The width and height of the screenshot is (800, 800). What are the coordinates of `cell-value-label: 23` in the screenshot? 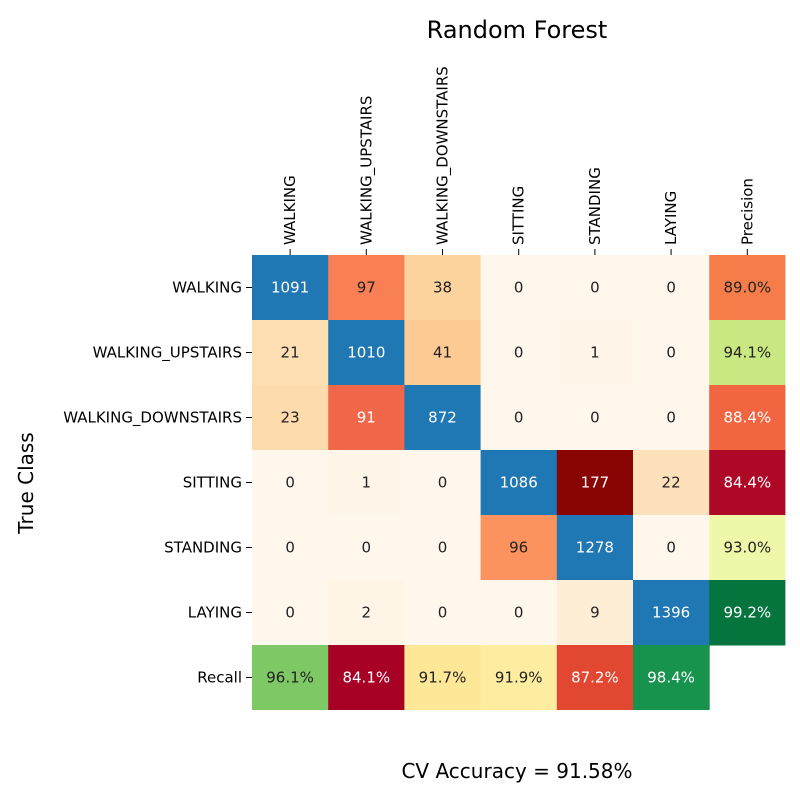 It's located at (290, 418).